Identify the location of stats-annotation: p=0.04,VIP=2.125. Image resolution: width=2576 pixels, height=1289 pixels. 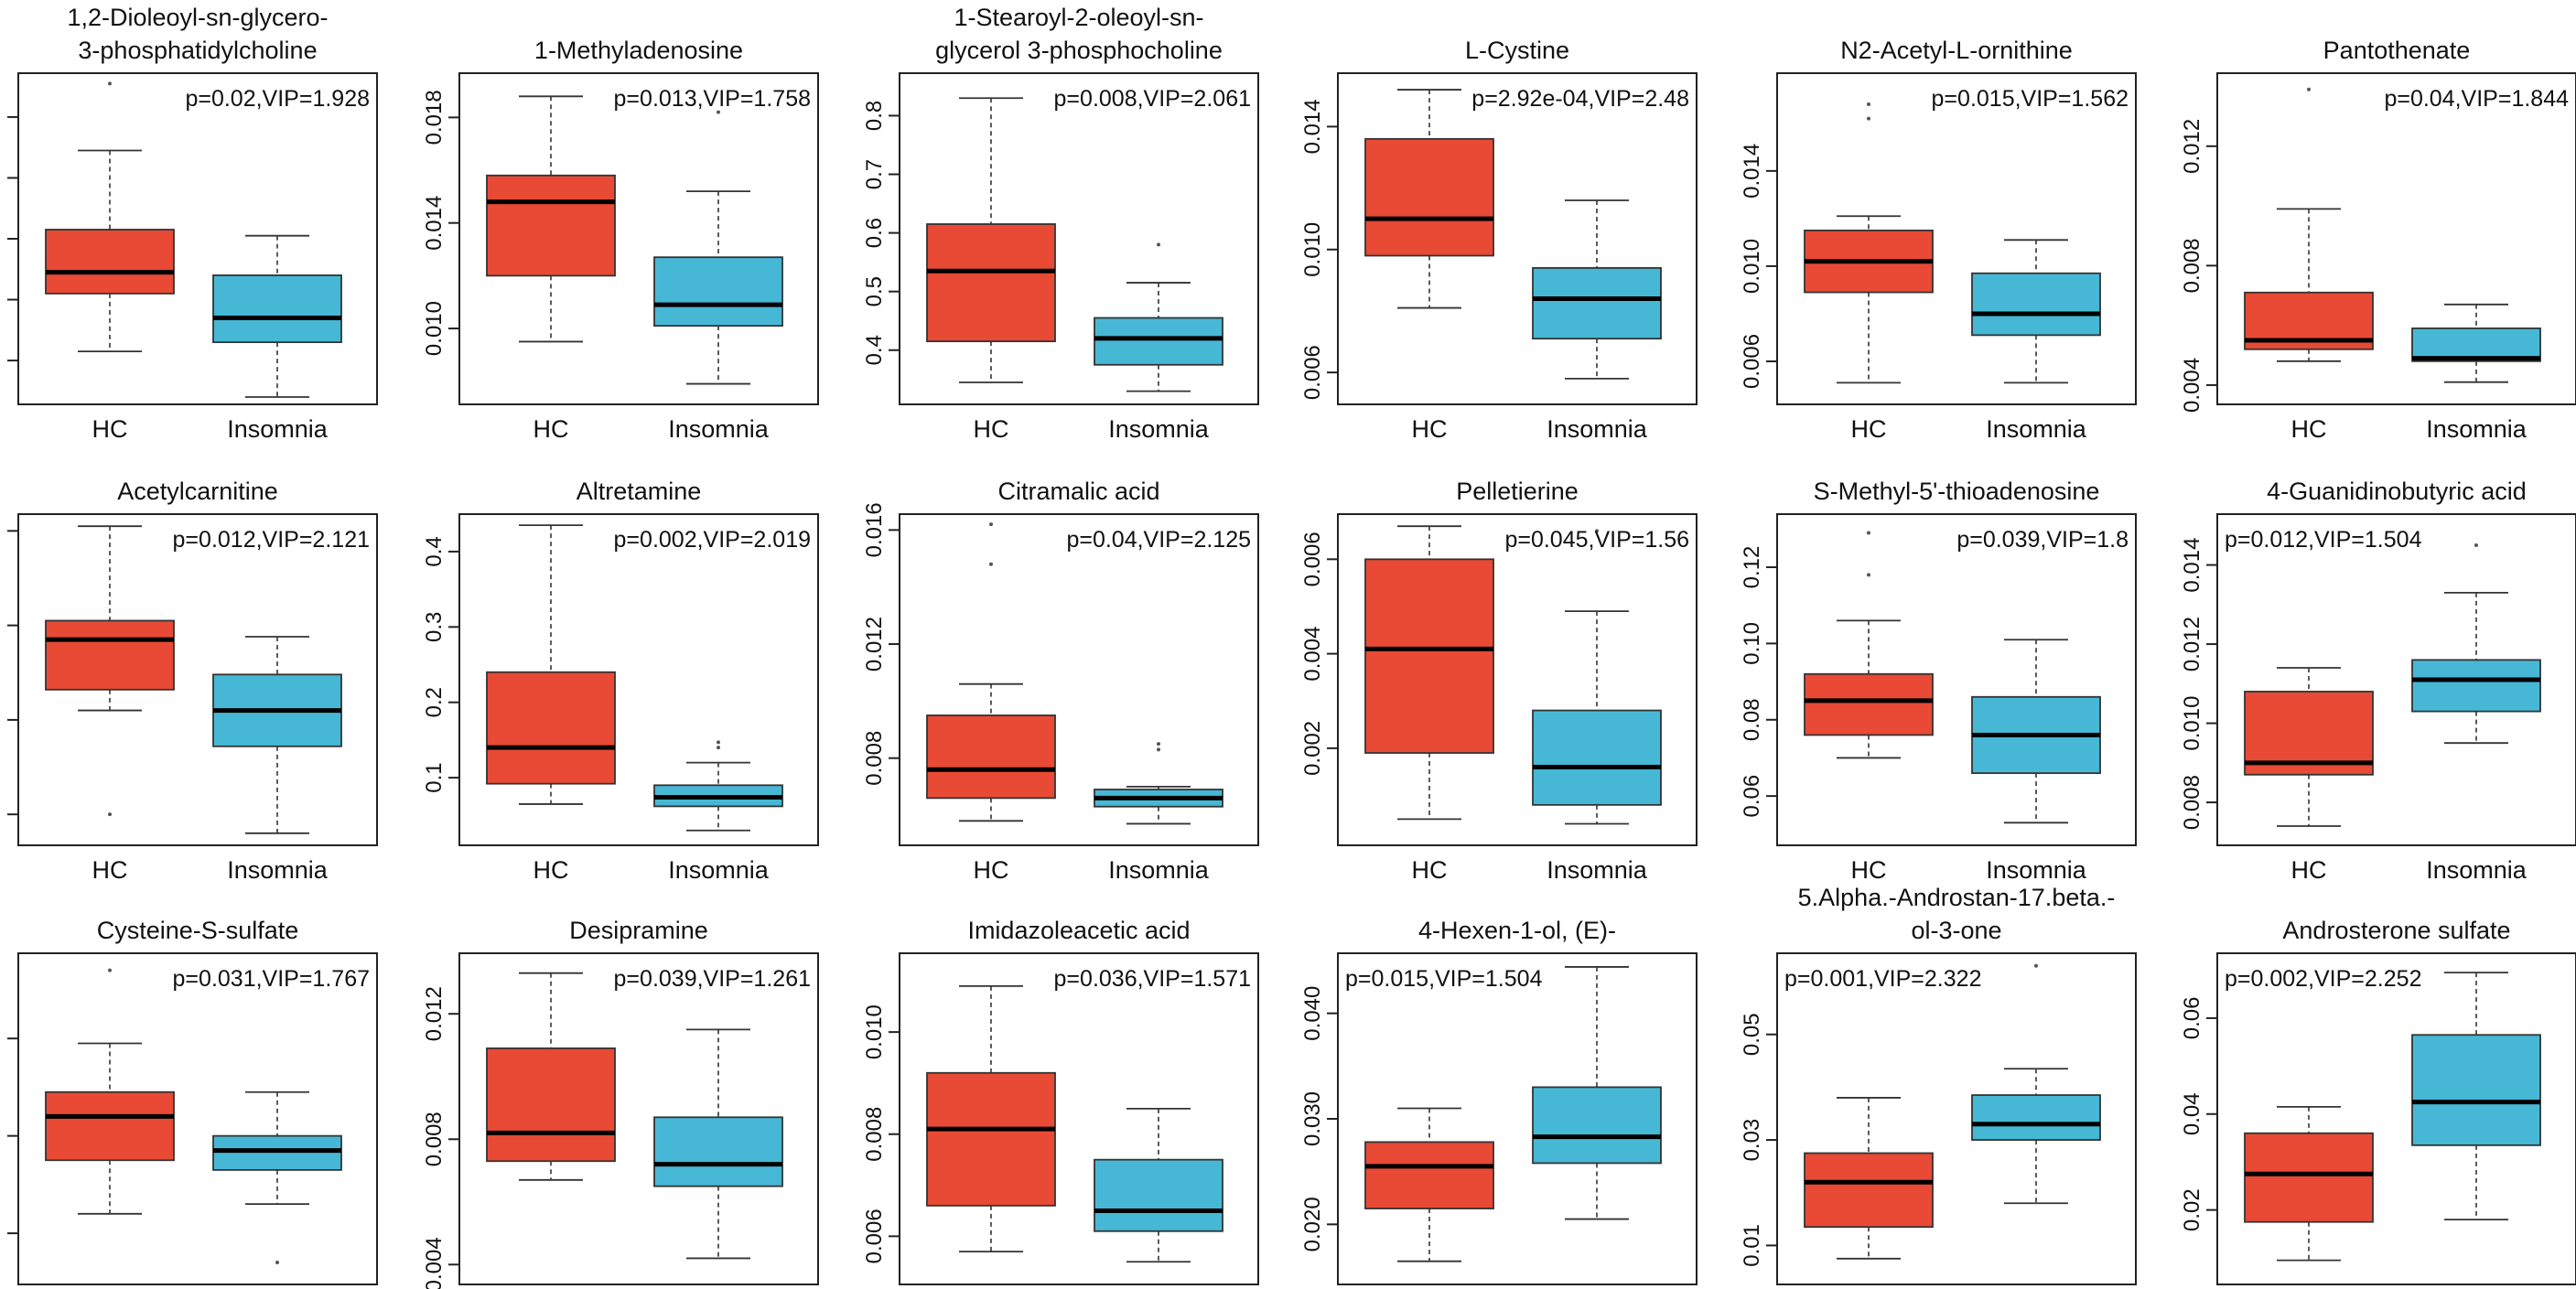
(1158, 540).